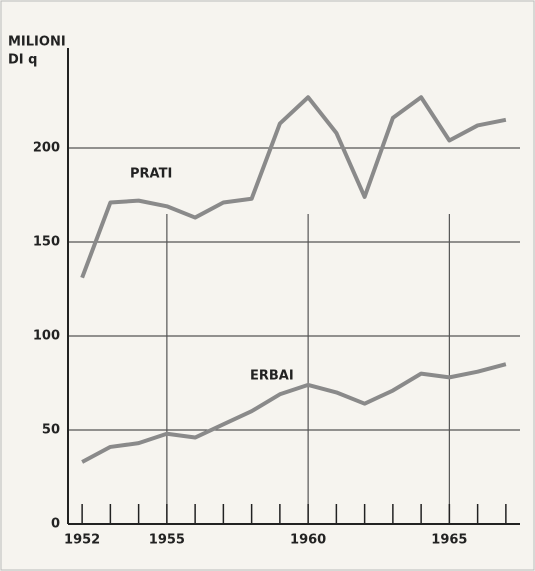 Image resolution: width=535 pixels, height=571 pixels. I want to click on y-tick-label: 200, so click(46, 148).